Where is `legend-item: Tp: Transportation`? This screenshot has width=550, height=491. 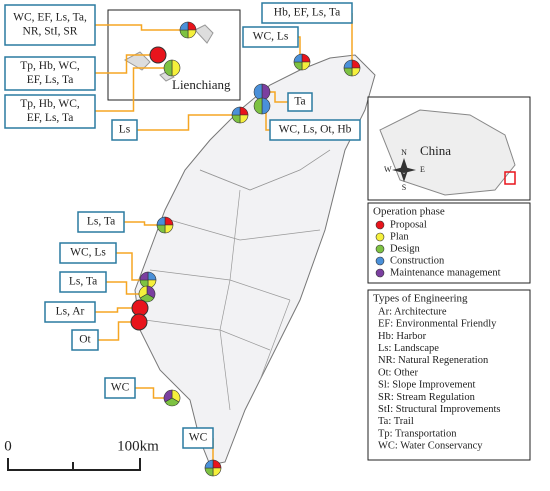
legend-item: Tp: Transportation is located at coordinates (417, 433).